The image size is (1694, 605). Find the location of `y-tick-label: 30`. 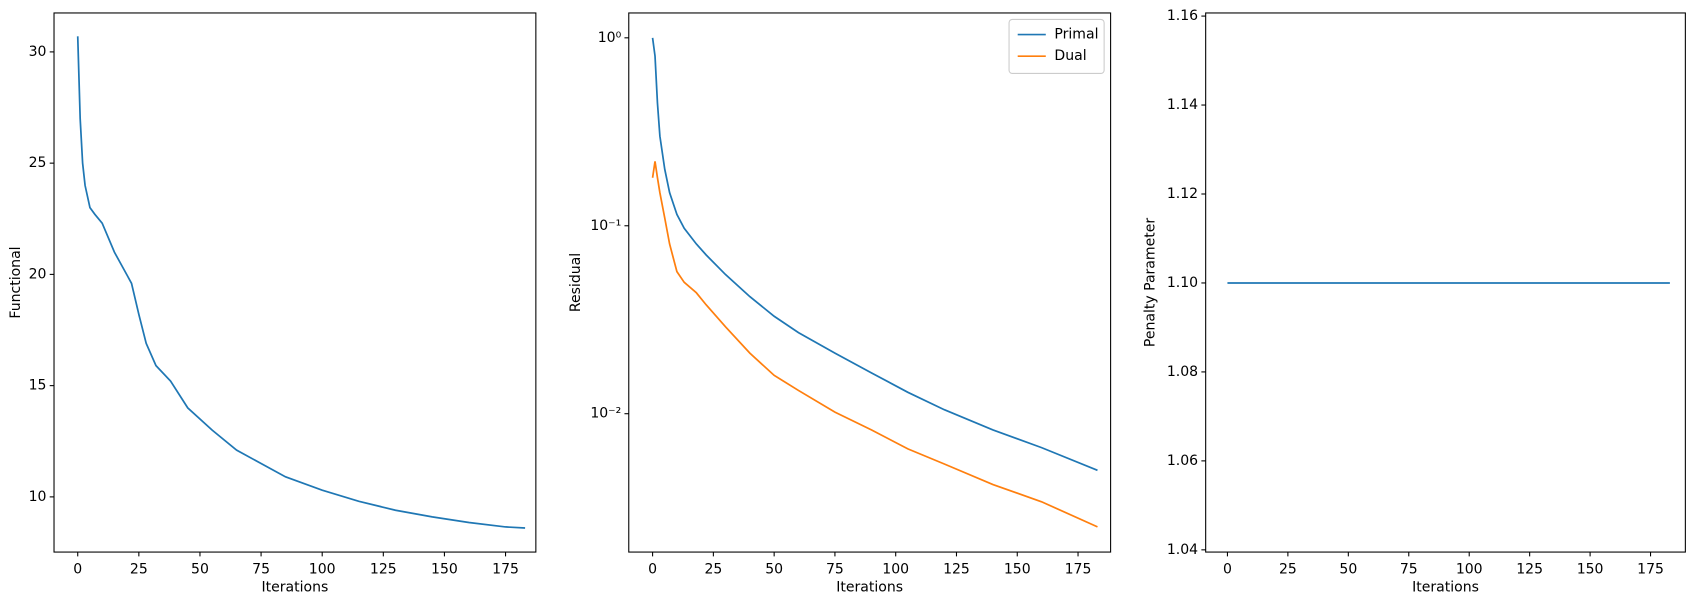

y-tick-label: 30 is located at coordinates (38, 52).